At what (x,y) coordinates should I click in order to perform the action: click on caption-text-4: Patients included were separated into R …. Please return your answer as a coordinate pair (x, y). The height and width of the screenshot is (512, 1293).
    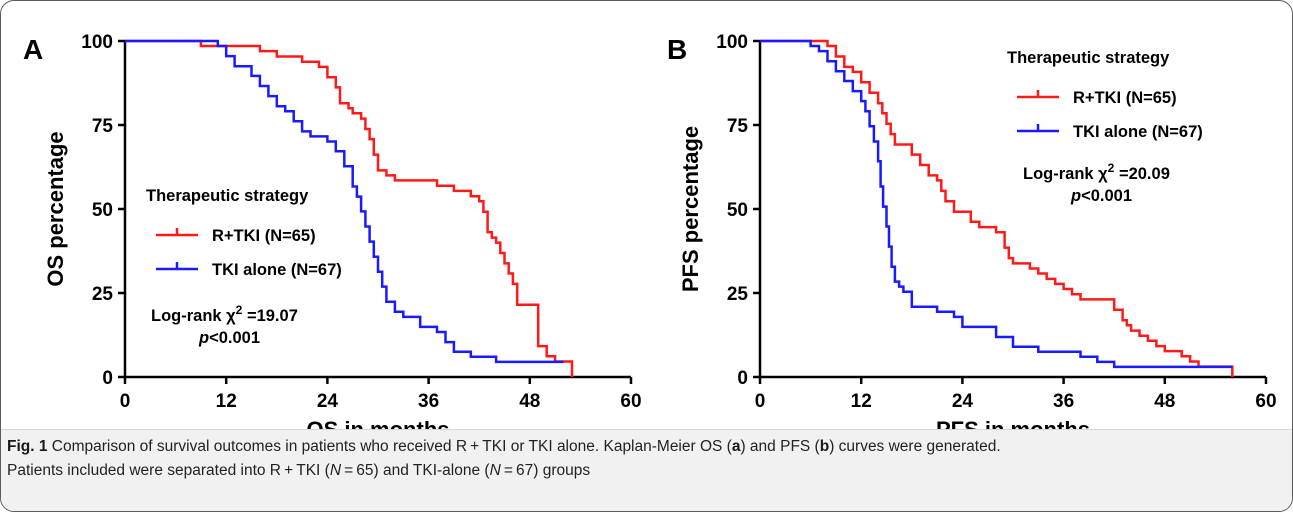
    Looking at the image, I should click on (168, 470).